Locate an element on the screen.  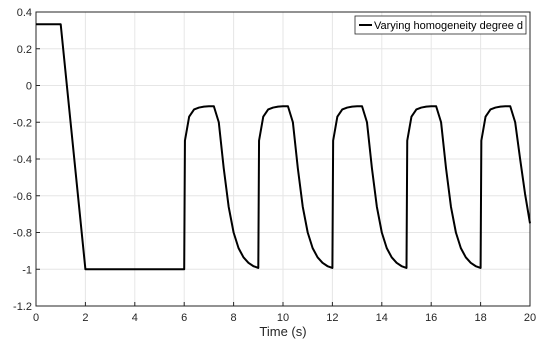
y-tick-label: -0.2 is located at coordinates (22, 123).